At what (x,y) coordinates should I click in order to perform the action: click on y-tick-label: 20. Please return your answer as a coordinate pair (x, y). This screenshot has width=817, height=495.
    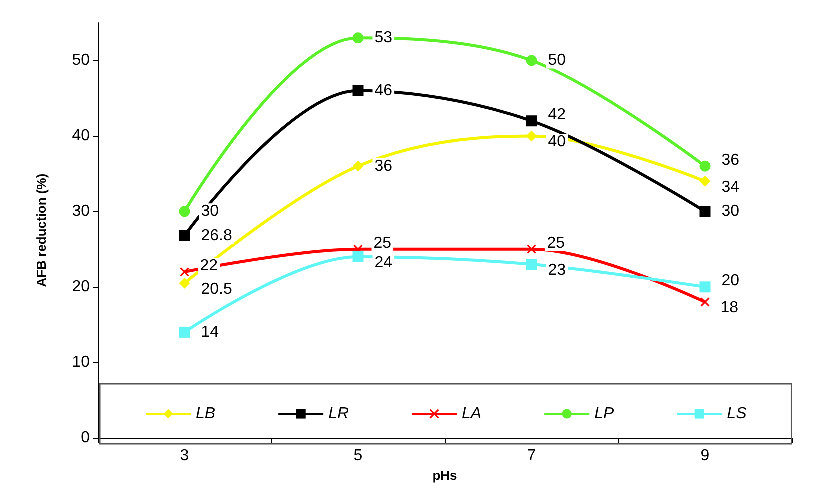
    Looking at the image, I should click on (81, 287).